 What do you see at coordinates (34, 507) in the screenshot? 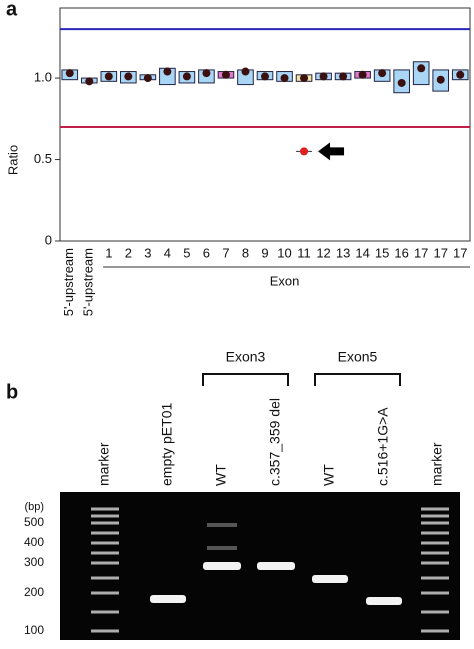
I see `size-unit: (bp)` at bounding box center [34, 507].